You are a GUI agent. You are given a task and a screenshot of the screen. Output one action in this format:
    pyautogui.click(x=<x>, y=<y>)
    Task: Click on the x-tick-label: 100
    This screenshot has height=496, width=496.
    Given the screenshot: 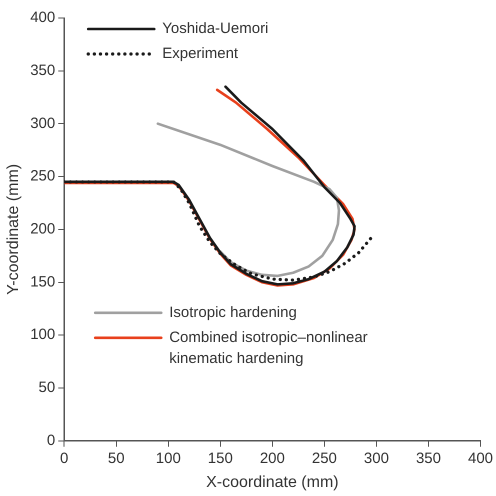 What is the action you would take?
    pyautogui.click(x=168, y=458)
    